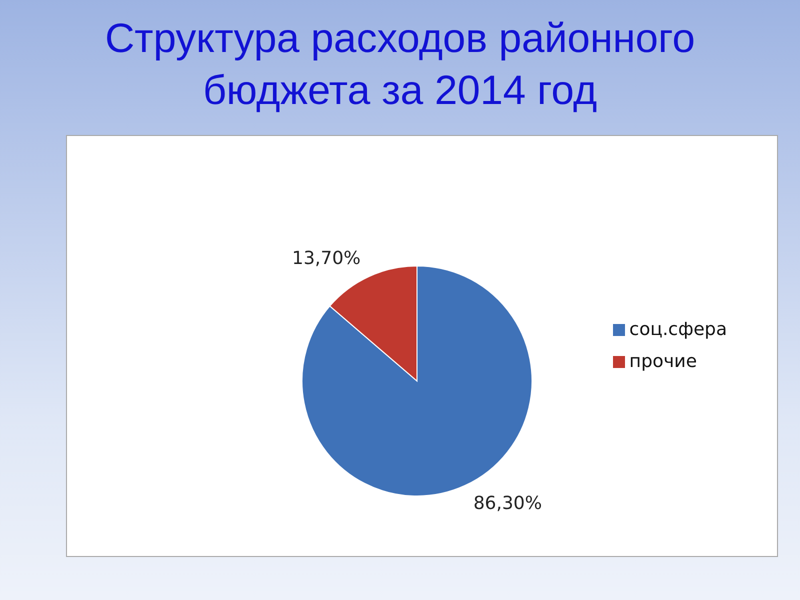  I want to click on legend-label: соц.сфера, so click(678, 329).